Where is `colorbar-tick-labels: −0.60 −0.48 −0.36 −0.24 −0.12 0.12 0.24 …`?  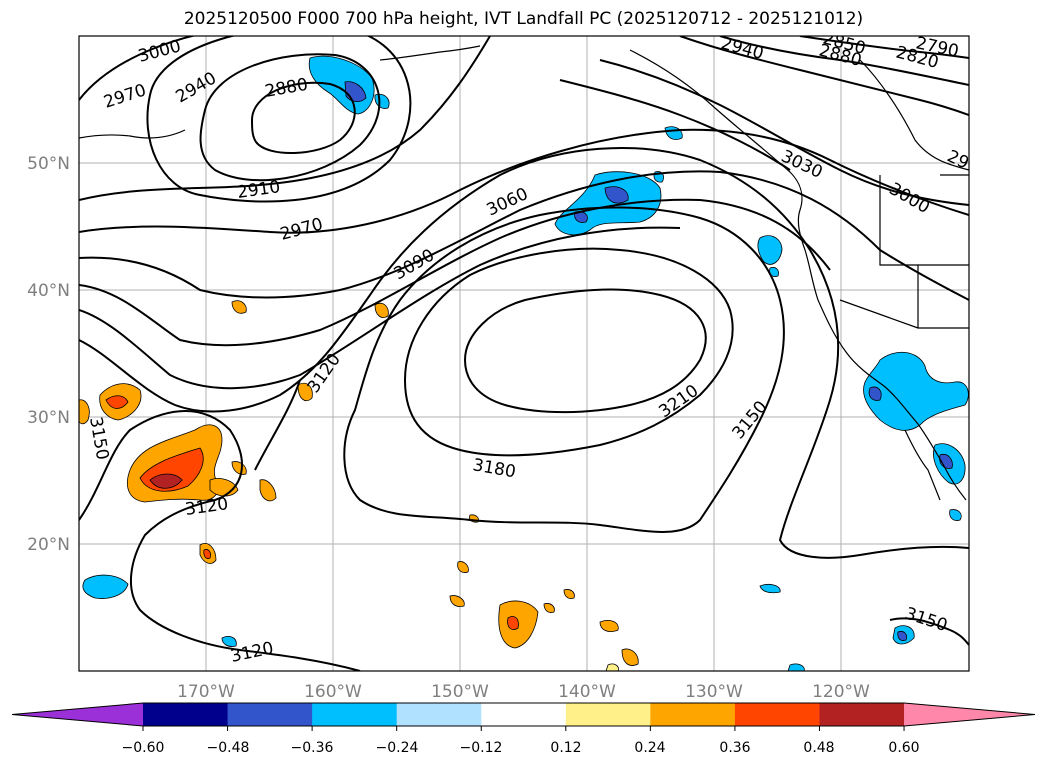
colorbar-tick-labels: −0.60 −0.48 −0.36 −0.24 −0.12 0.12 0.24 … is located at coordinates (521, 748).